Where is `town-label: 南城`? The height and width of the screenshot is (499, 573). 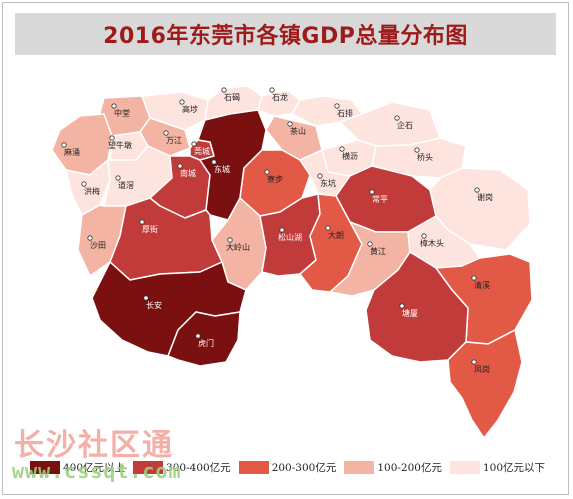 town-label: 南城 is located at coordinates (188, 173).